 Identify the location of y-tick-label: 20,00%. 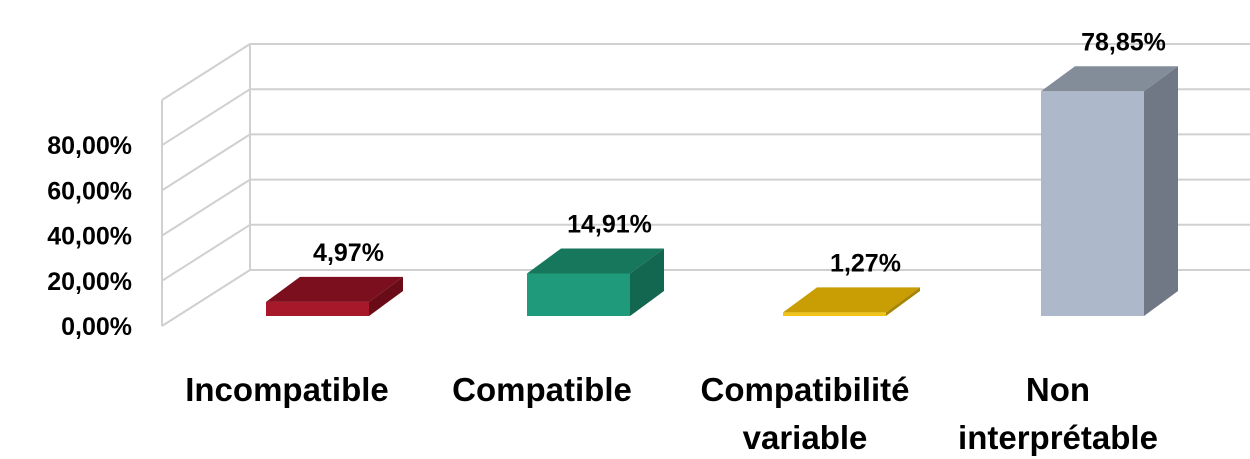
(89, 282).